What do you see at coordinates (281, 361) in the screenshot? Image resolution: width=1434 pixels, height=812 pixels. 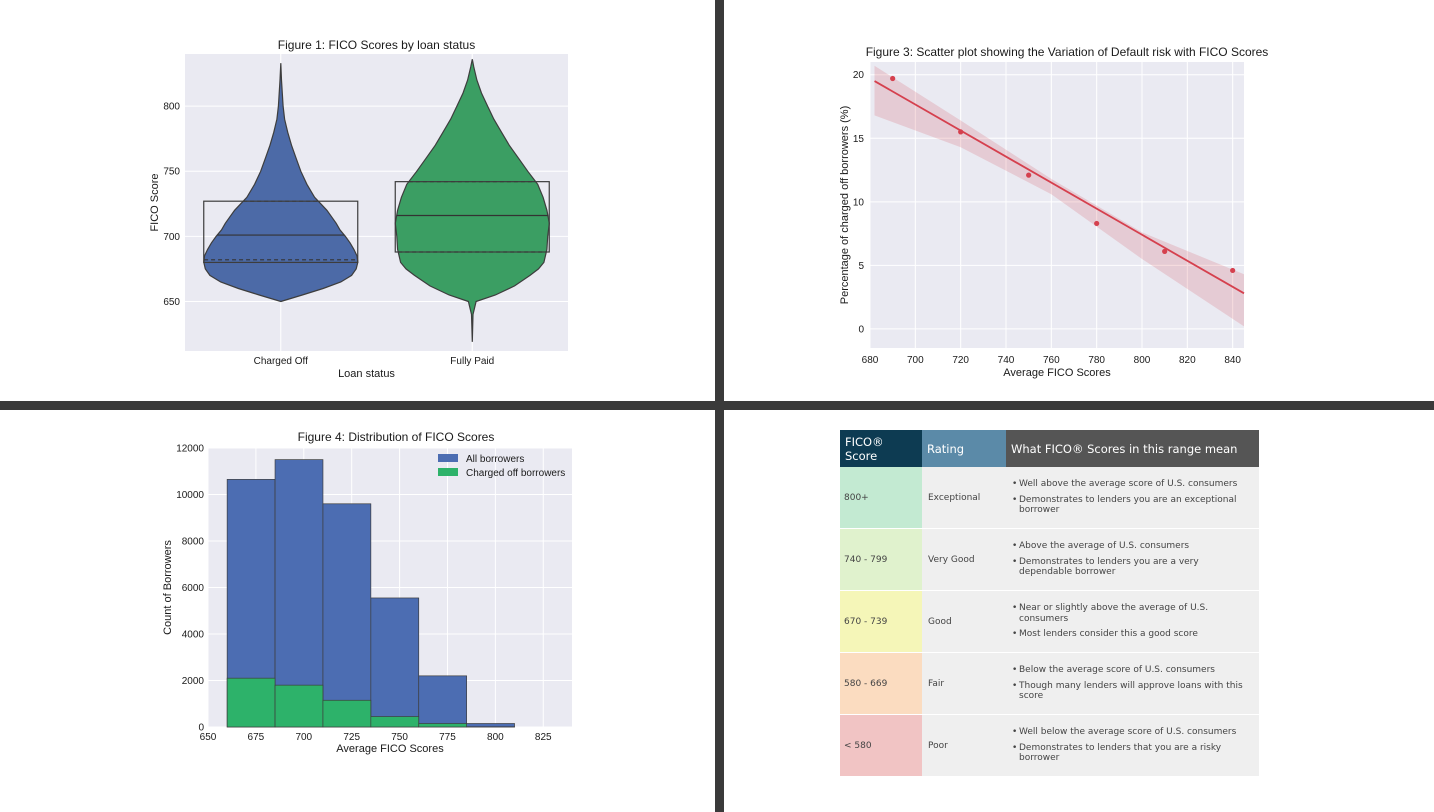 I see `x-tick-label: Charged Off` at bounding box center [281, 361].